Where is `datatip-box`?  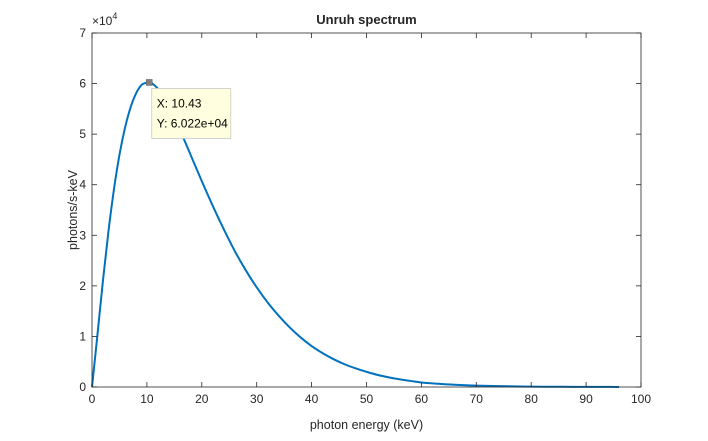 datatip-box is located at coordinates (191, 113).